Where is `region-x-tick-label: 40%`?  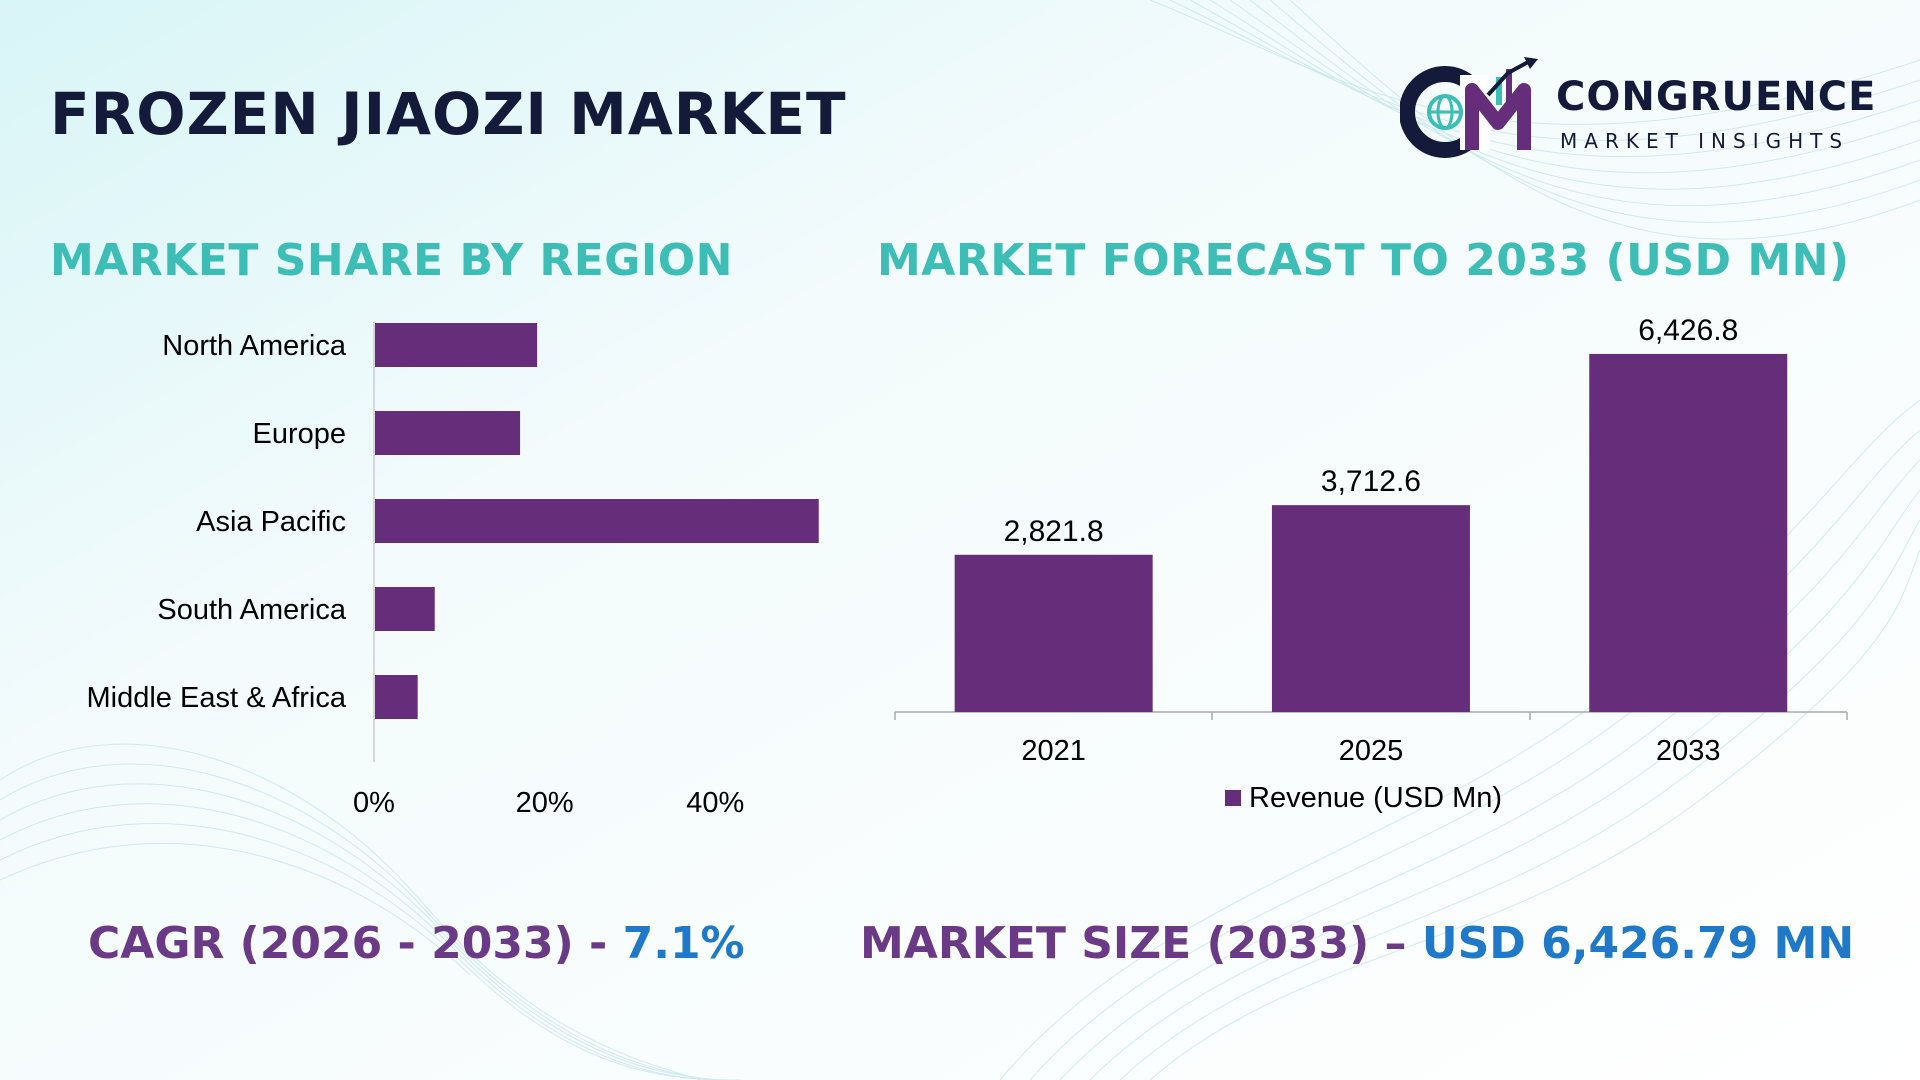
region-x-tick-label: 40% is located at coordinates (715, 803).